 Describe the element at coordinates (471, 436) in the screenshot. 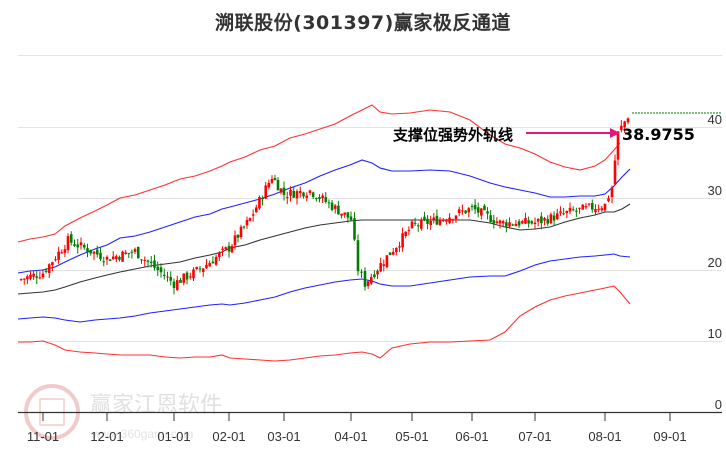

I see `x-tick-label: 06-01` at that location.